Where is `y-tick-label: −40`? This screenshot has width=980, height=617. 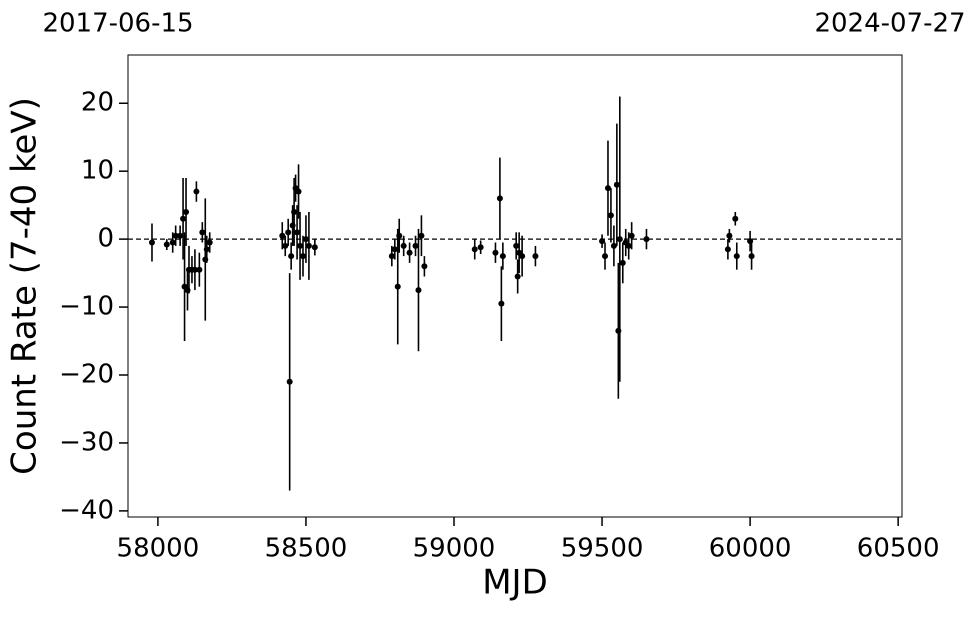
y-tick-label: −40 is located at coordinates (86, 510).